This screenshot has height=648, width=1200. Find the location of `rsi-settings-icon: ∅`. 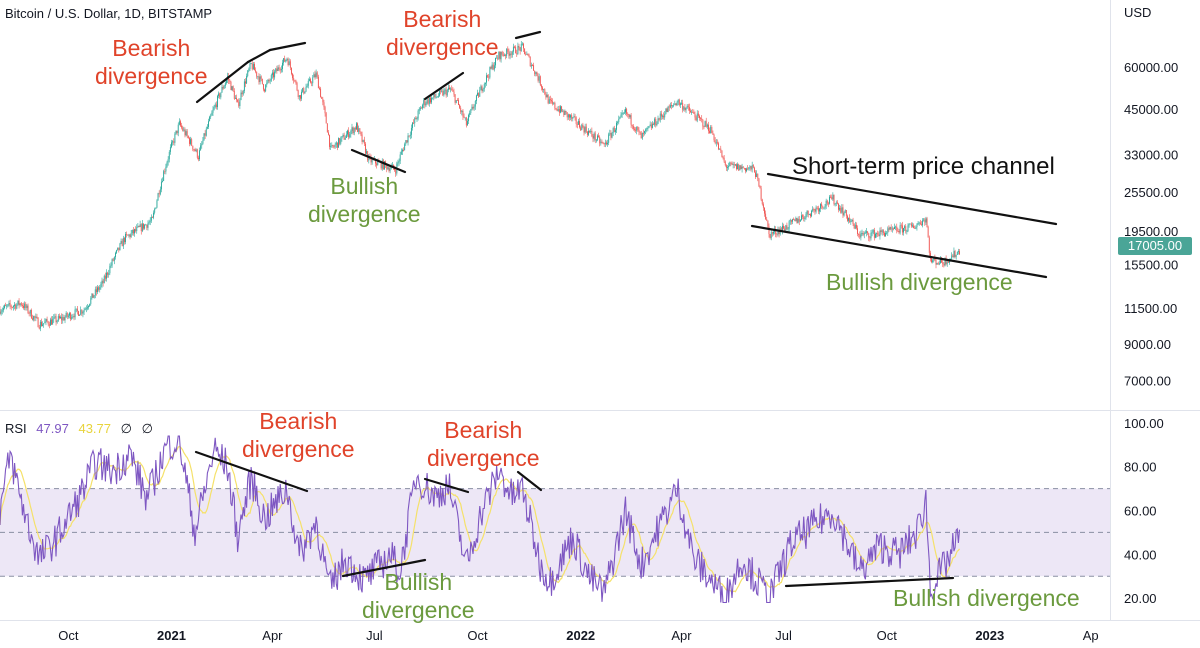

rsi-settings-icon: ∅ is located at coordinates (147, 428).